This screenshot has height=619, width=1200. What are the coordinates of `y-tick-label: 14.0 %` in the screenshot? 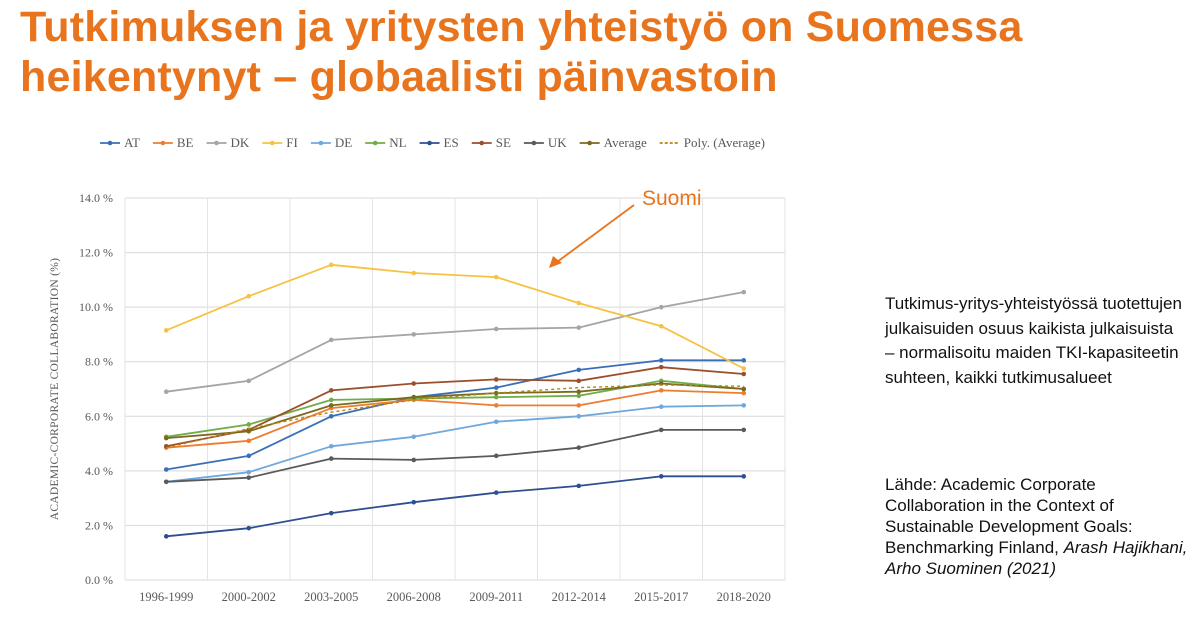 It's located at (96, 198).